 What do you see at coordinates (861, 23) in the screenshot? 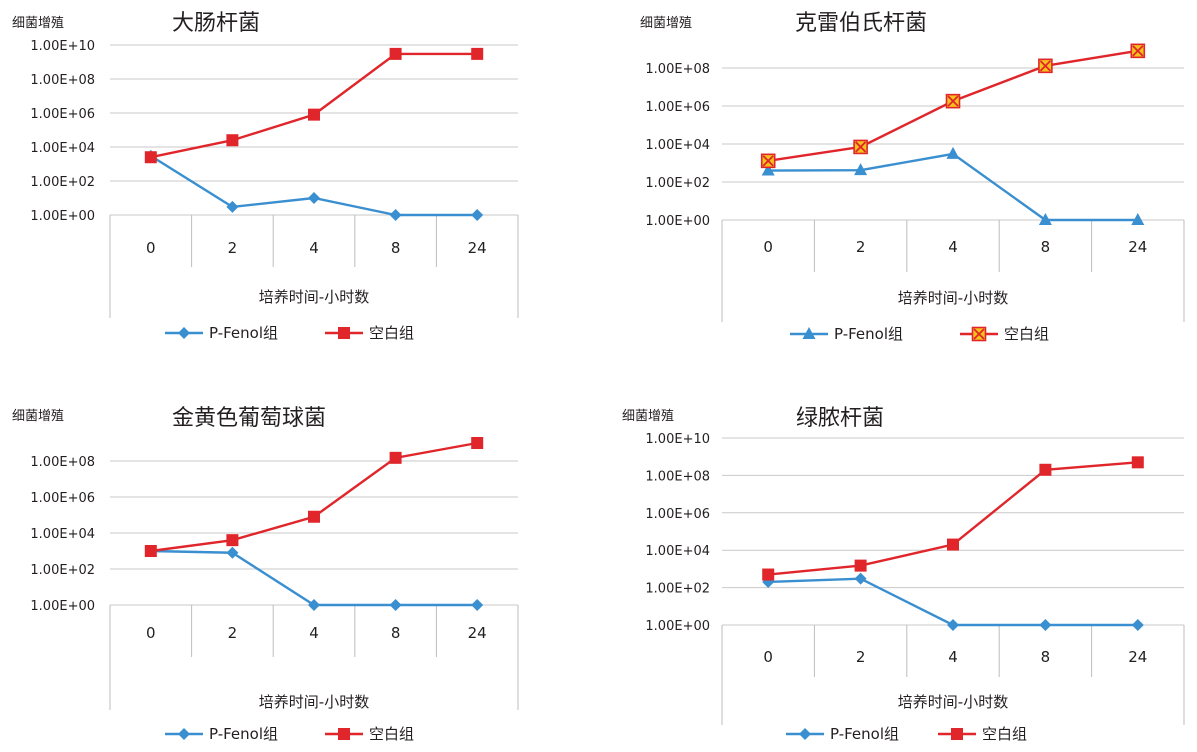
I see `chart-title: 克雷伯氏杆菌` at bounding box center [861, 23].